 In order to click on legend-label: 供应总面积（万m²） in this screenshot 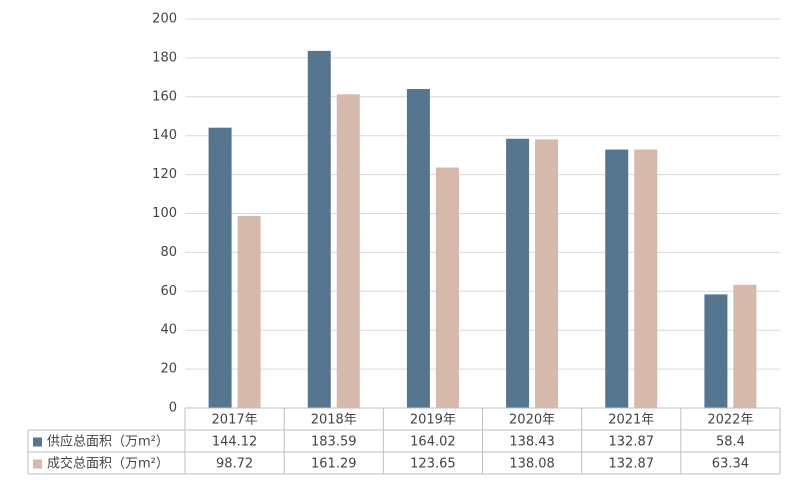, I will do `click(108, 442)`.